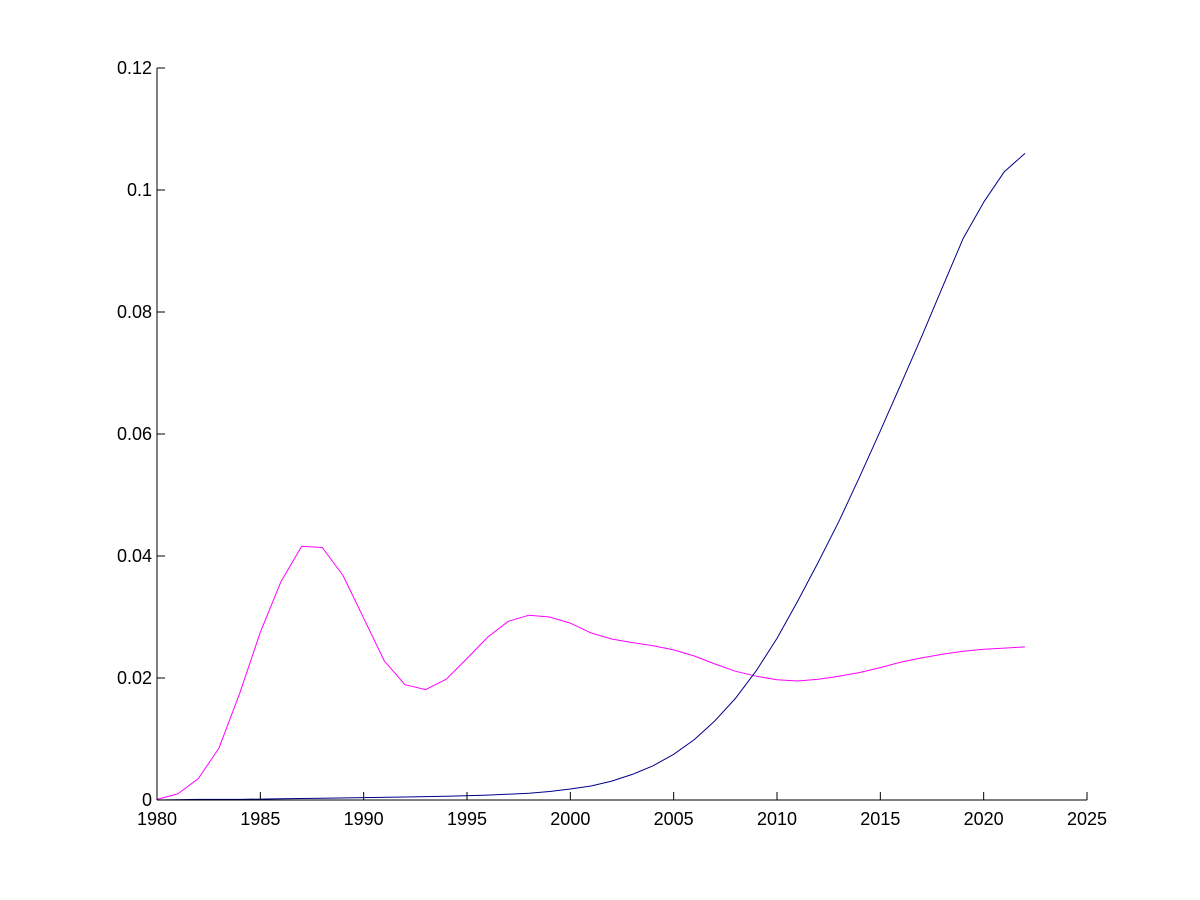 Image resolution: width=1200 pixels, height=900 pixels. Describe the element at coordinates (134, 556) in the screenshot. I see `y-tick-label: 0.04` at that location.